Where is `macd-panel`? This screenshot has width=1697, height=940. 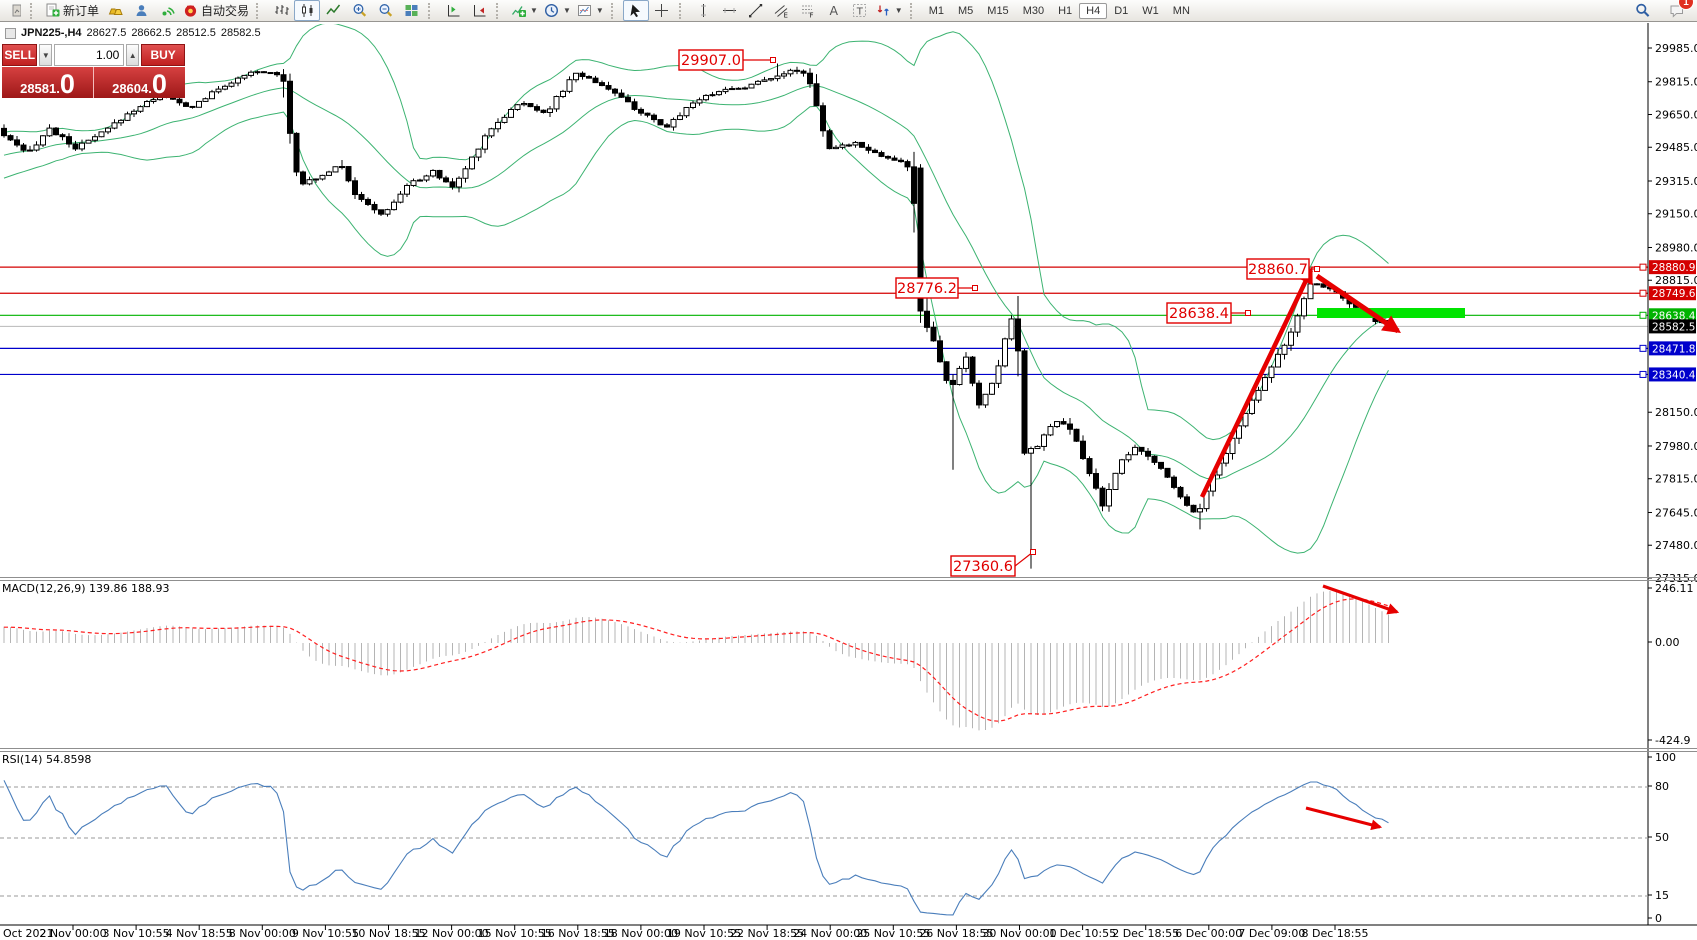 macd-panel is located at coordinates (696, 661).